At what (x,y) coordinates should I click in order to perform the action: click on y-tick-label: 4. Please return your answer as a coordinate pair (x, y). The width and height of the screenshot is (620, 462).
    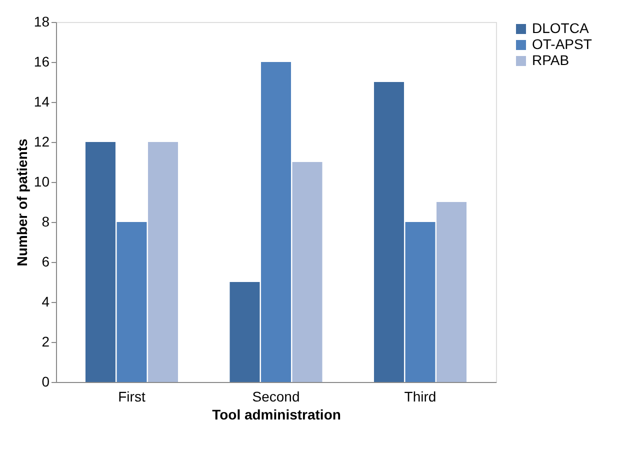
    Looking at the image, I should click on (46, 302).